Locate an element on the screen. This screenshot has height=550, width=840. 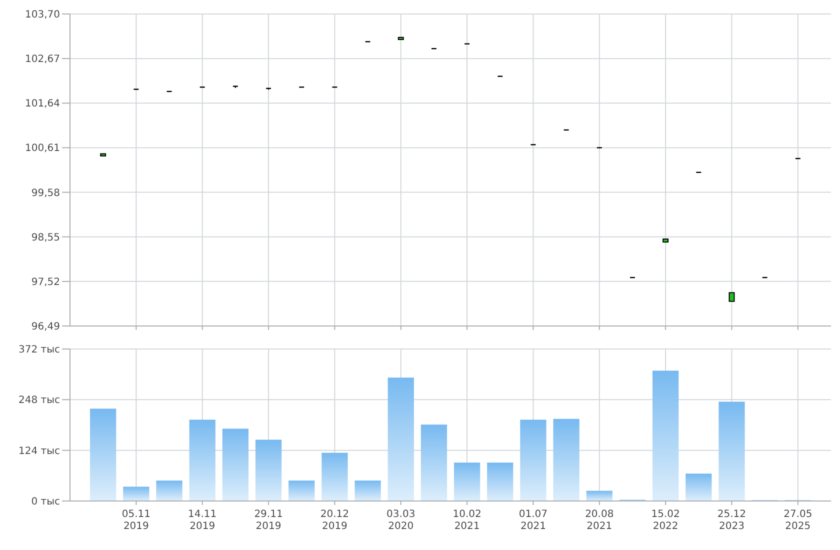
y-tick-label: 124 тыс is located at coordinates (39, 451).